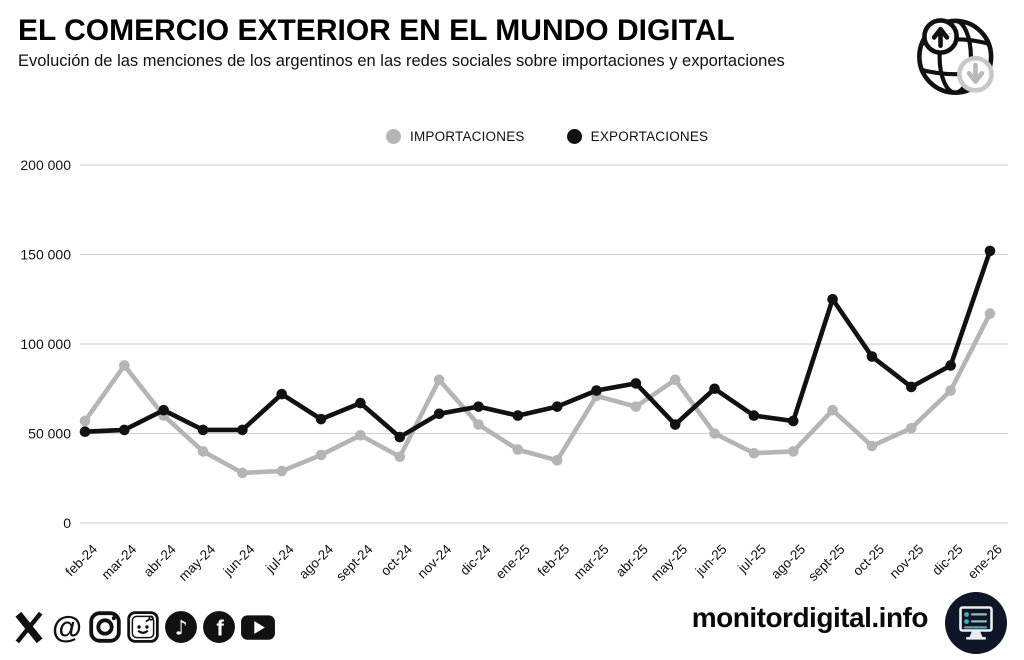  I want to click on y-tick-label: 0, so click(67, 523).